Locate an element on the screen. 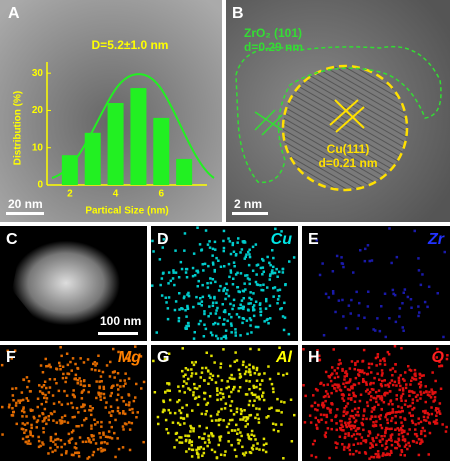 The width and height of the screenshot is (450, 461). histogram-title: D=5.2±1.0 nm is located at coordinates (130, 45).